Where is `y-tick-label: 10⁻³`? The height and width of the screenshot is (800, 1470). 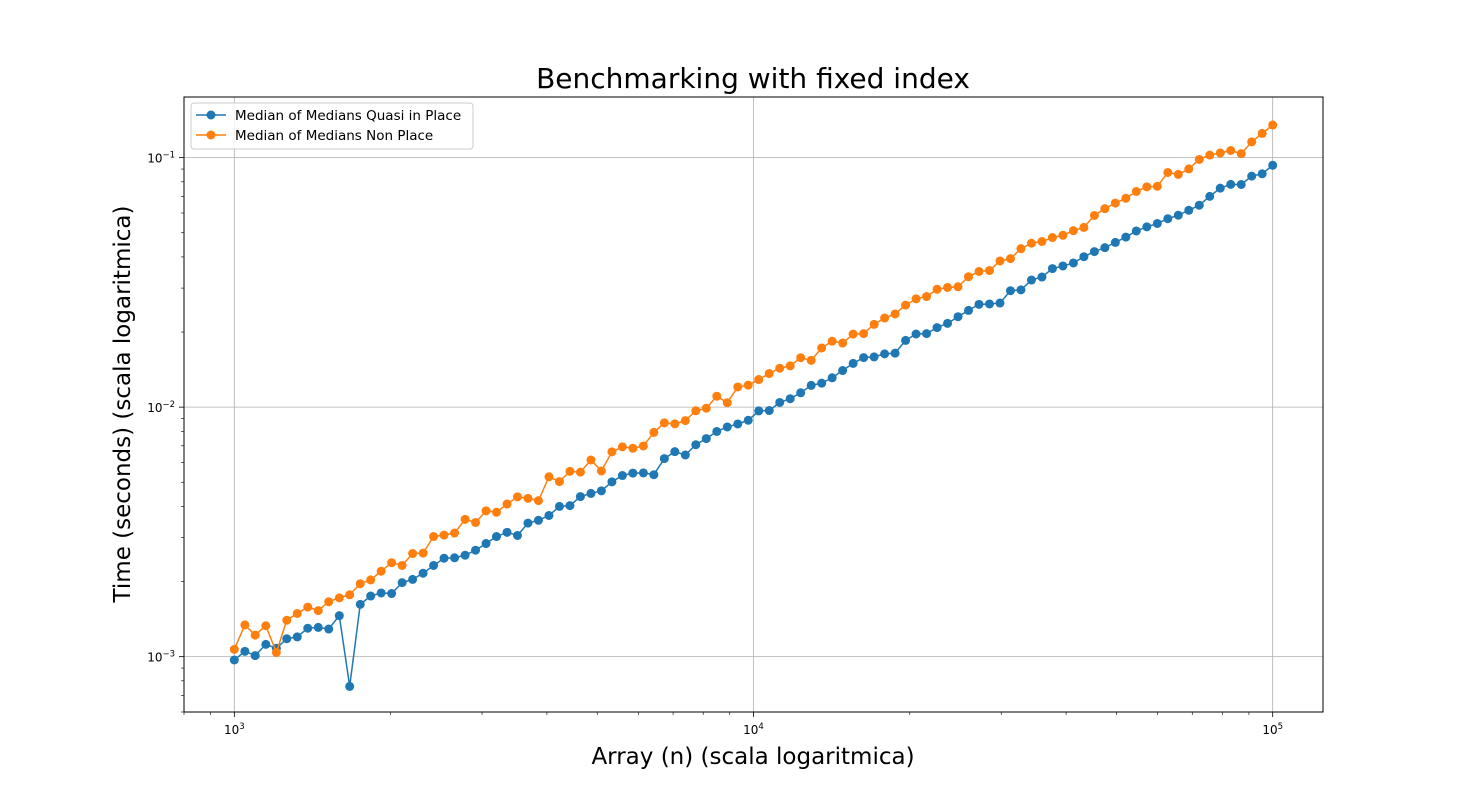 y-tick-label: 10⁻³ is located at coordinates (161, 657).